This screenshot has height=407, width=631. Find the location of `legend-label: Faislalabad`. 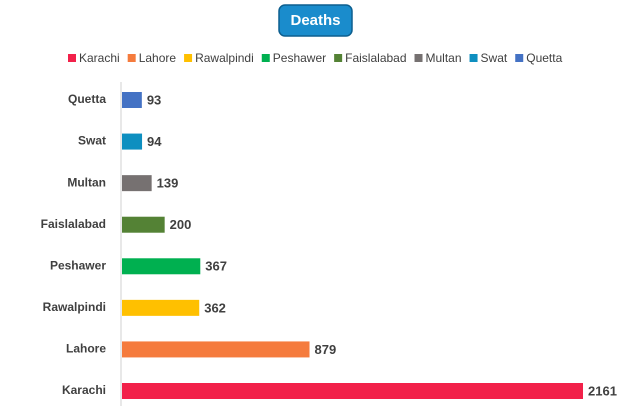

legend-label: Faislalabad is located at coordinates (375, 58).